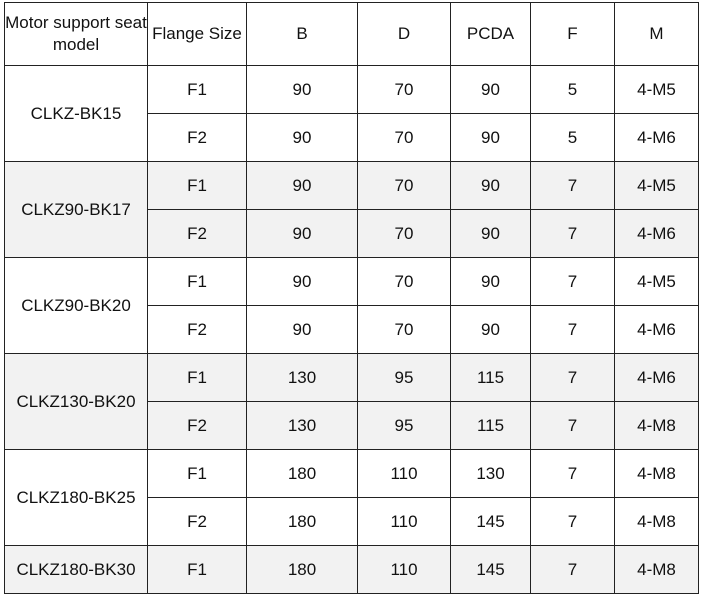 Image resolution: width=701 pixels, height=595 pixels. I want to click on model-cell: CLKZ90-BK20, so click(76, 305).